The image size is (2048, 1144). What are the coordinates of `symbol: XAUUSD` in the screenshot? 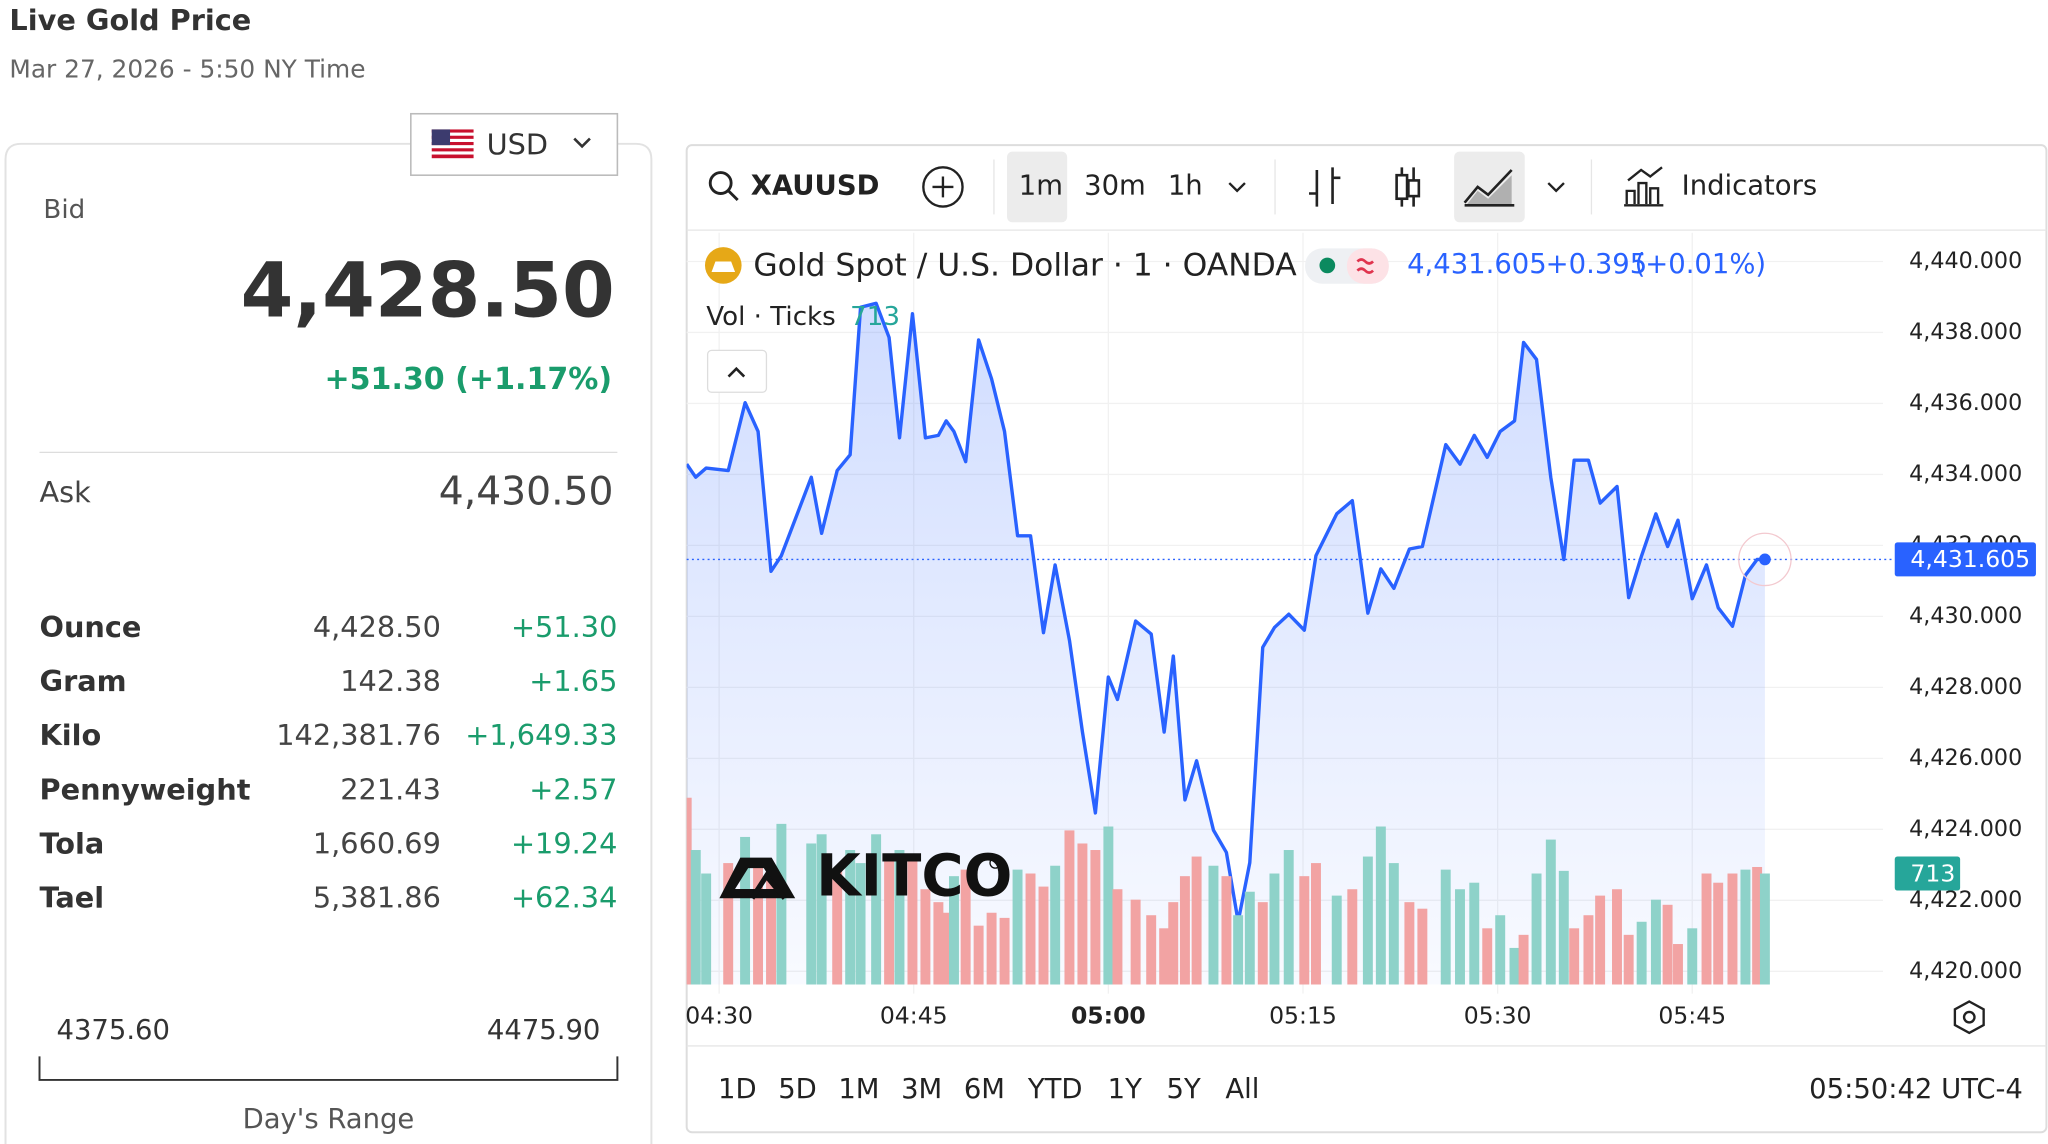 It's located at (815, 185).